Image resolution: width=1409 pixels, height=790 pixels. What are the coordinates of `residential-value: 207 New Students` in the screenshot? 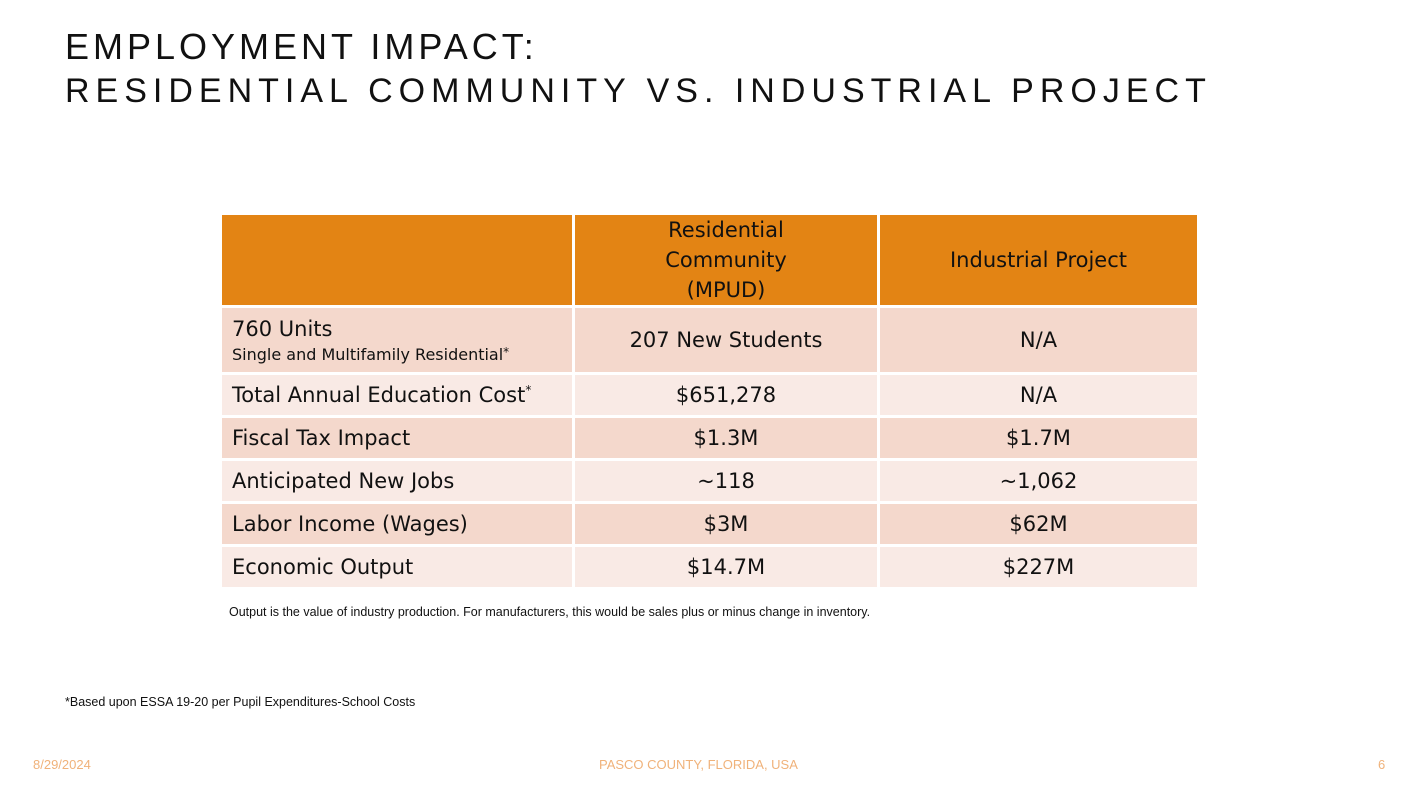 It's located at (726, 340).